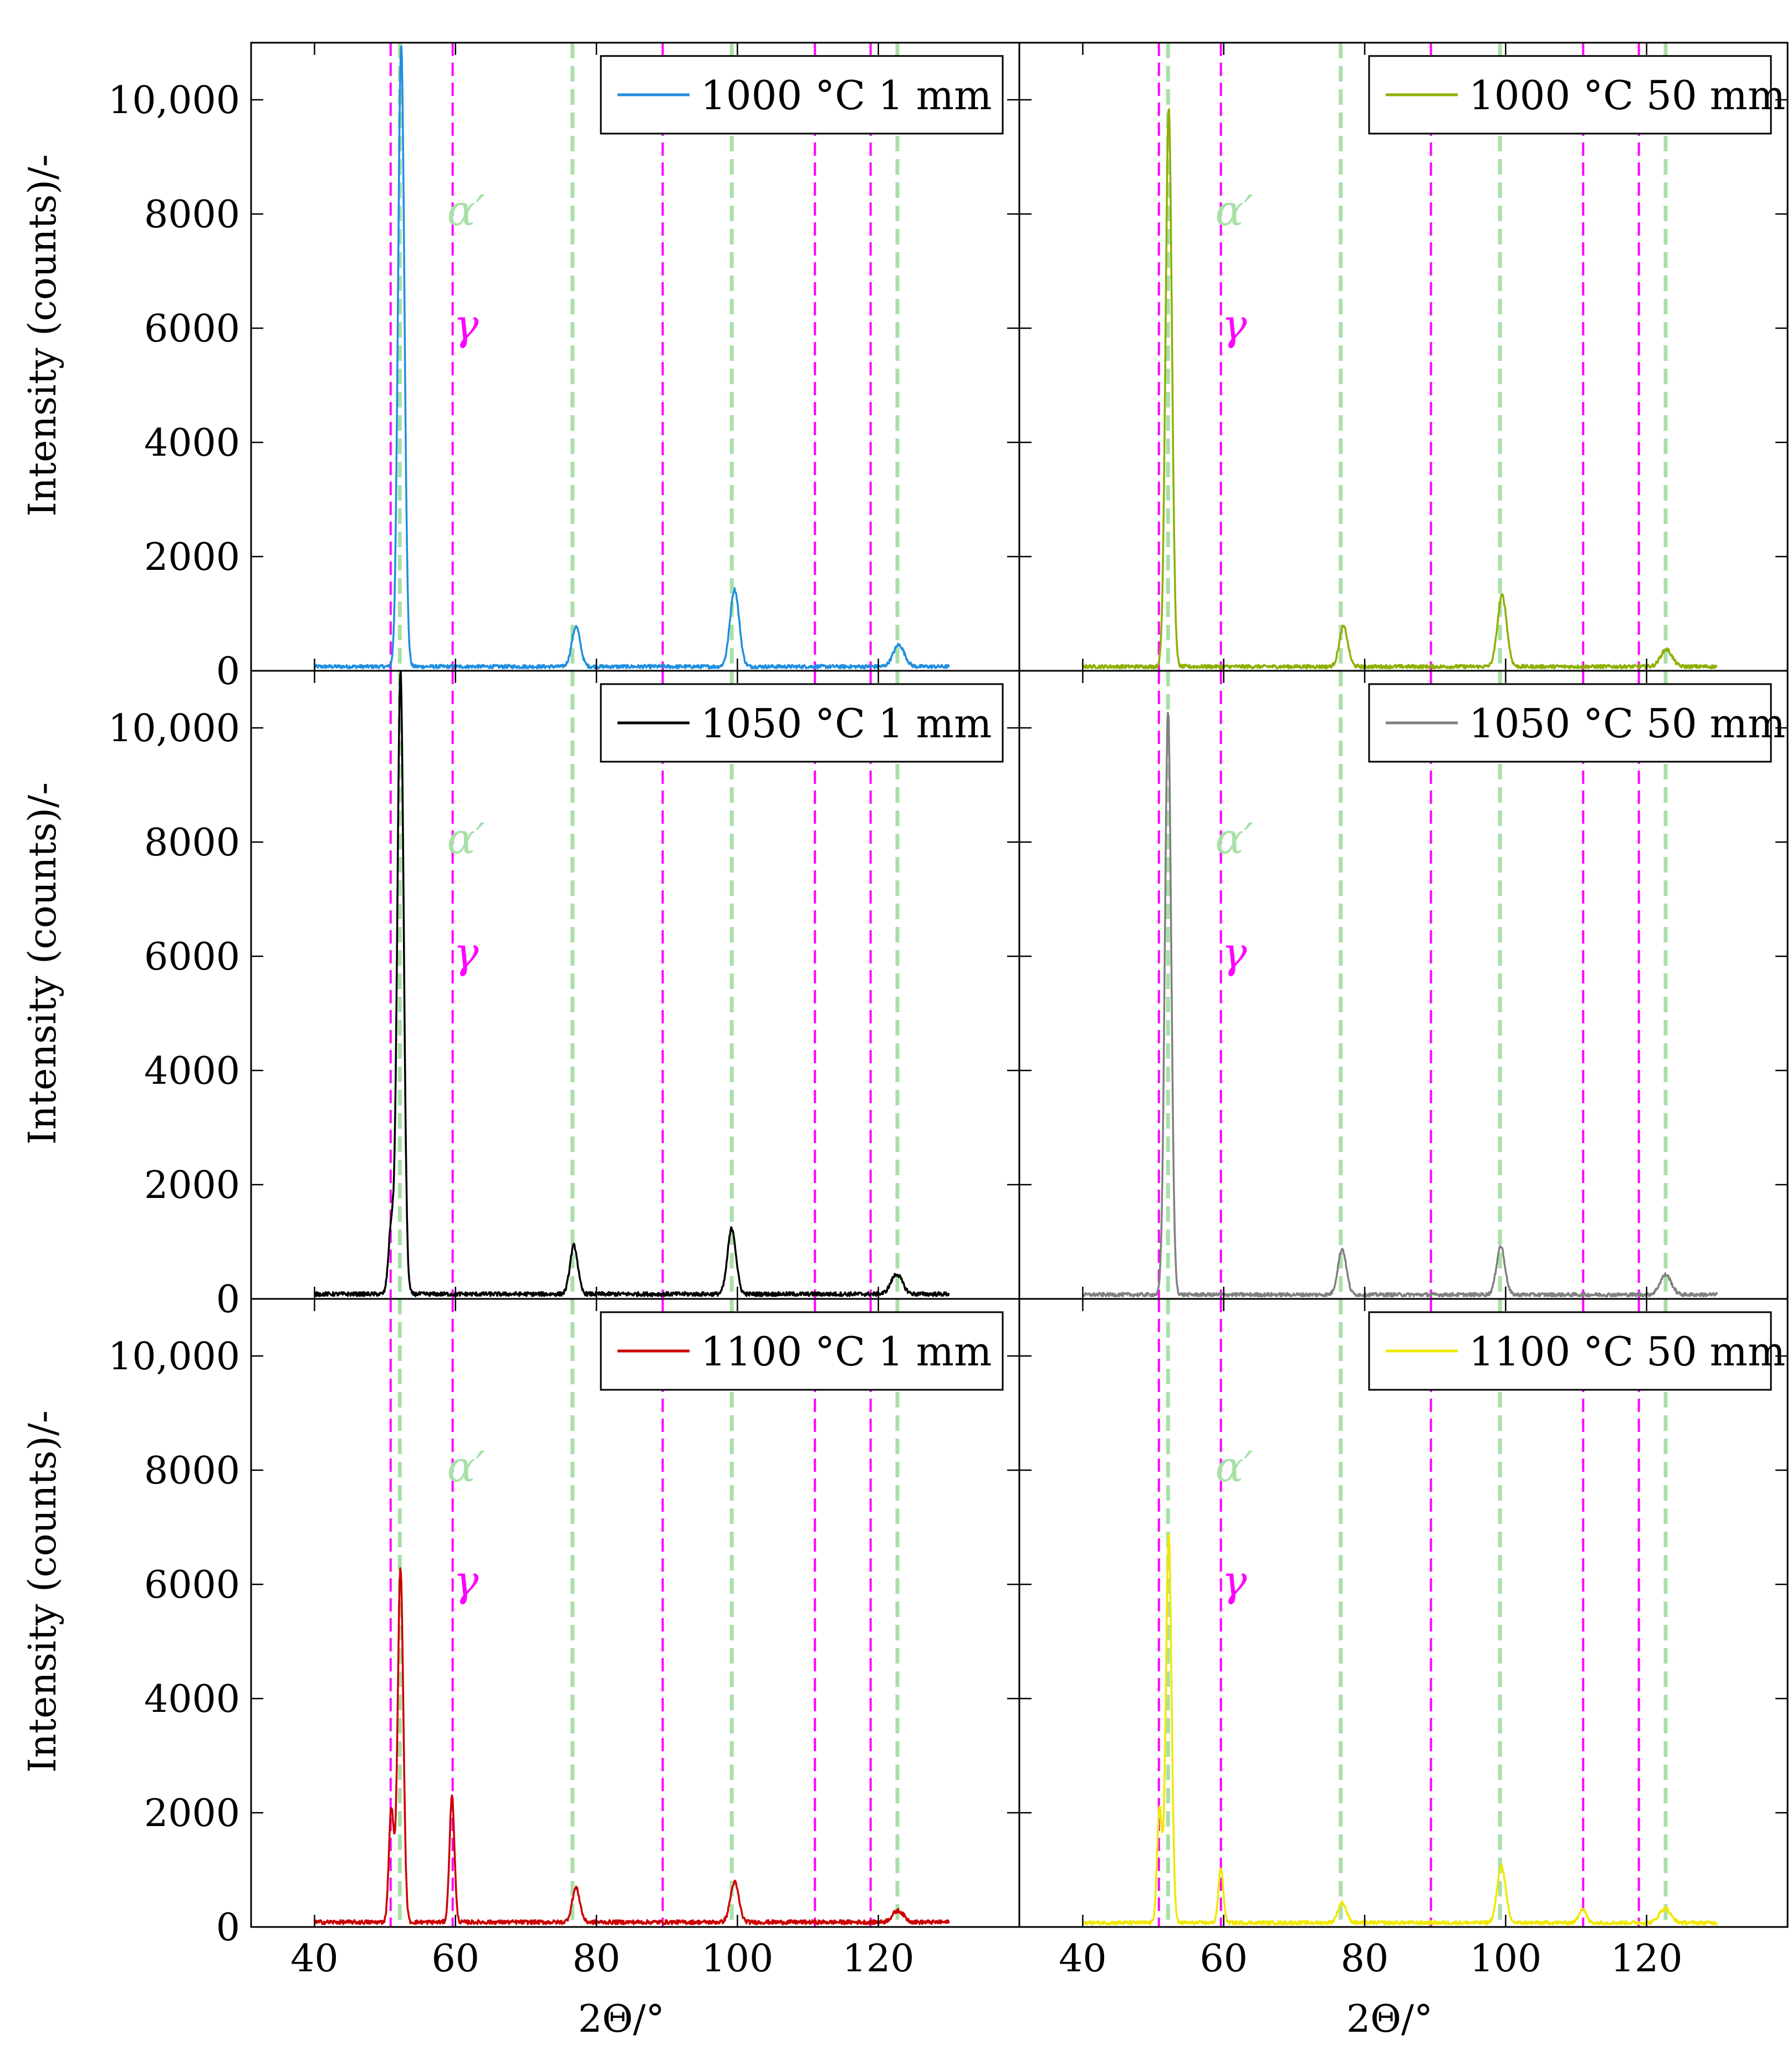  I want to click on panel-6: α′ γ 40 60 80 100 120 1100 °C 50 mm, so click(1403, 1639).